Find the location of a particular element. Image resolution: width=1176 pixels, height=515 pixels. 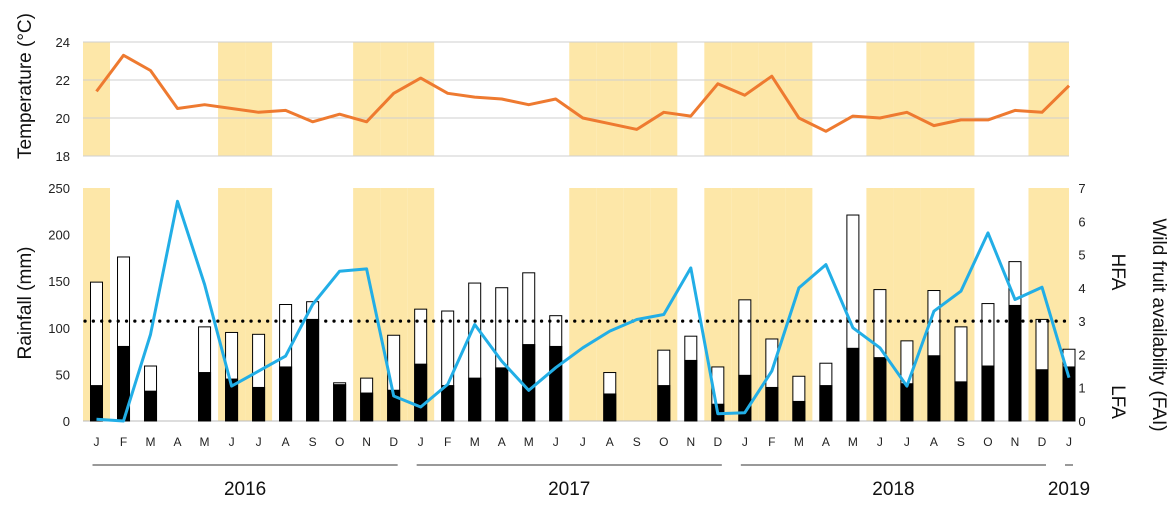

fai-axis-title: Wild fruit availability (FAI) is located at coordinates (1158, 324).